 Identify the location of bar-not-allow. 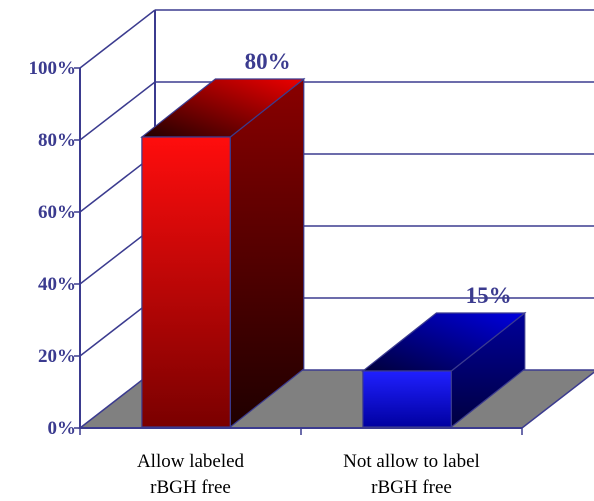
(444, 370).